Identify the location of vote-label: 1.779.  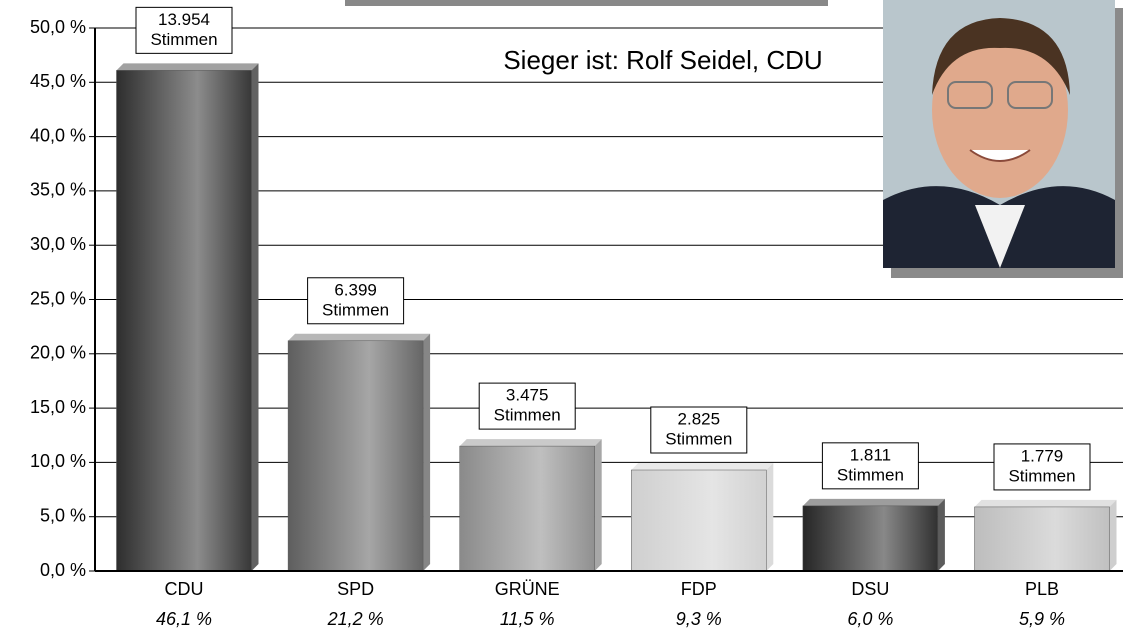
(1042, 455).